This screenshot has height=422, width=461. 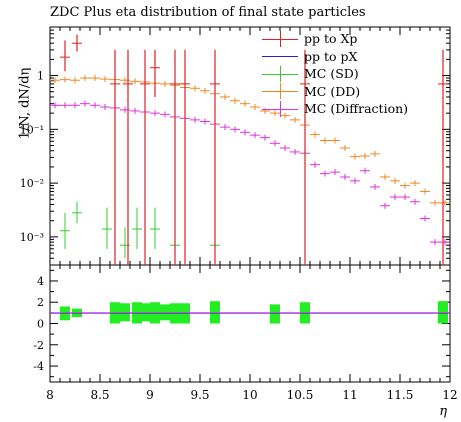 I want to click on x-tick-label: 10.5, so click(x=300, y=395).